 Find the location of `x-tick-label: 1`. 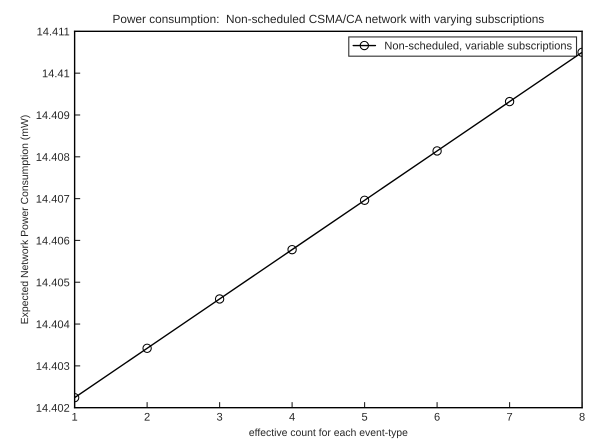

x-tick-label: 1 is located at coordinates (75, 416).